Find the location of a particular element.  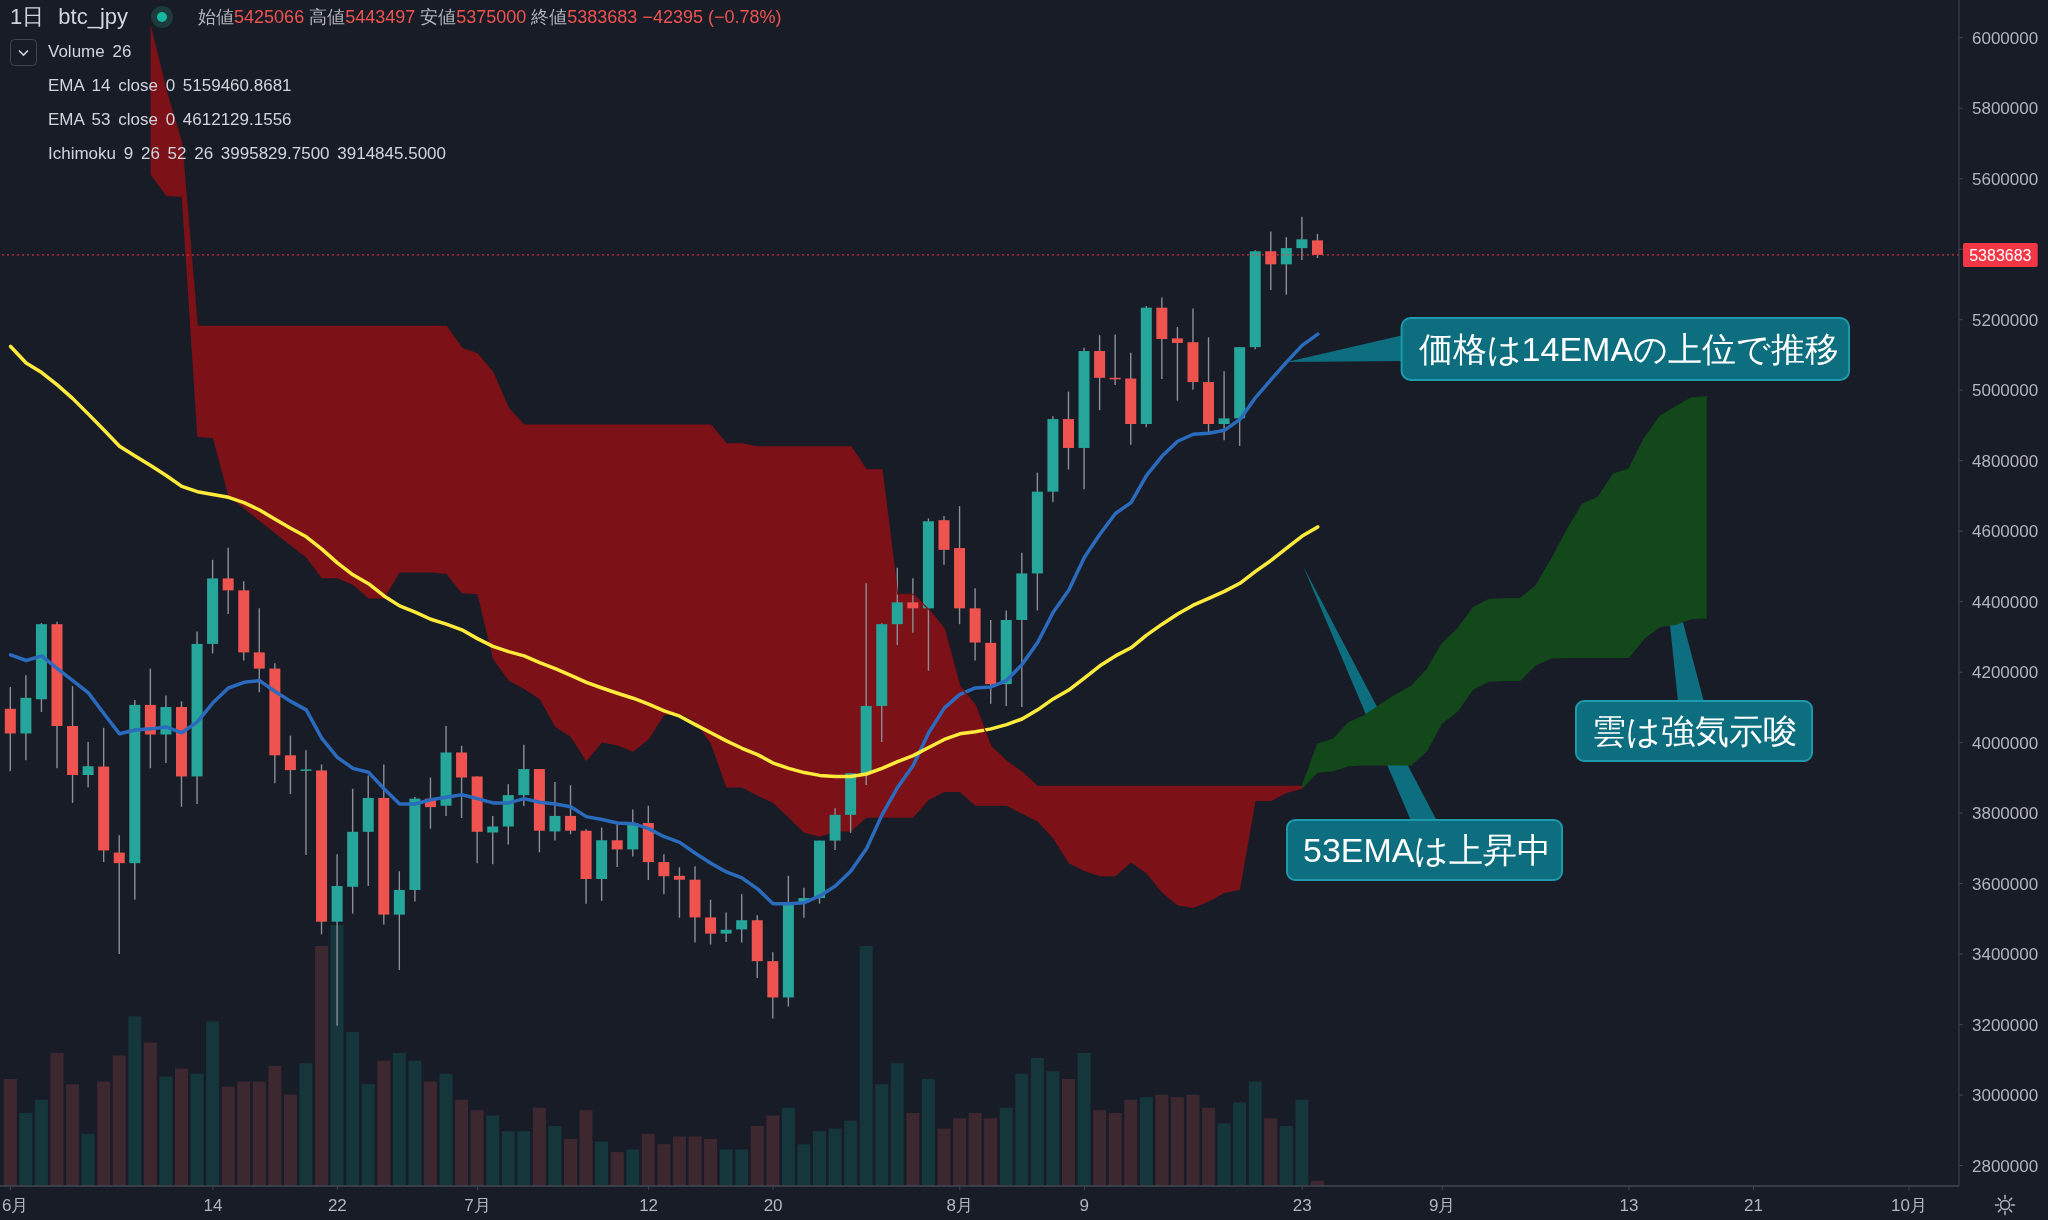

y-tick-label: 5600000 is located at coordinates (2005, 179).